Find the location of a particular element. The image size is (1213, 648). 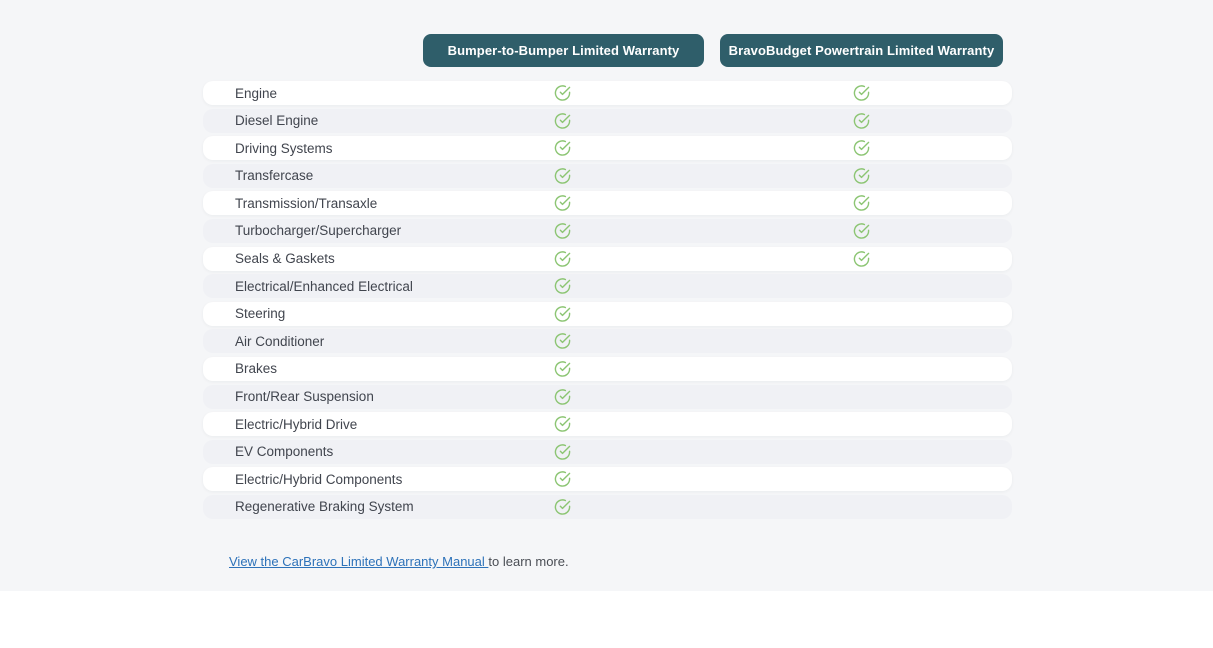

table-row: Turbocharger/Supercharger is located at coordinates (607, 230).